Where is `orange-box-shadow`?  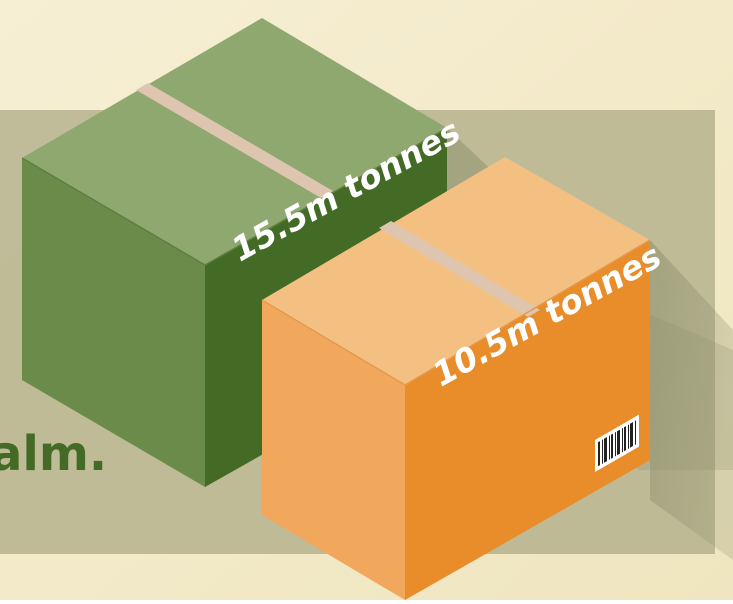
orange-box-shadow is located at coordinates (691, 400).